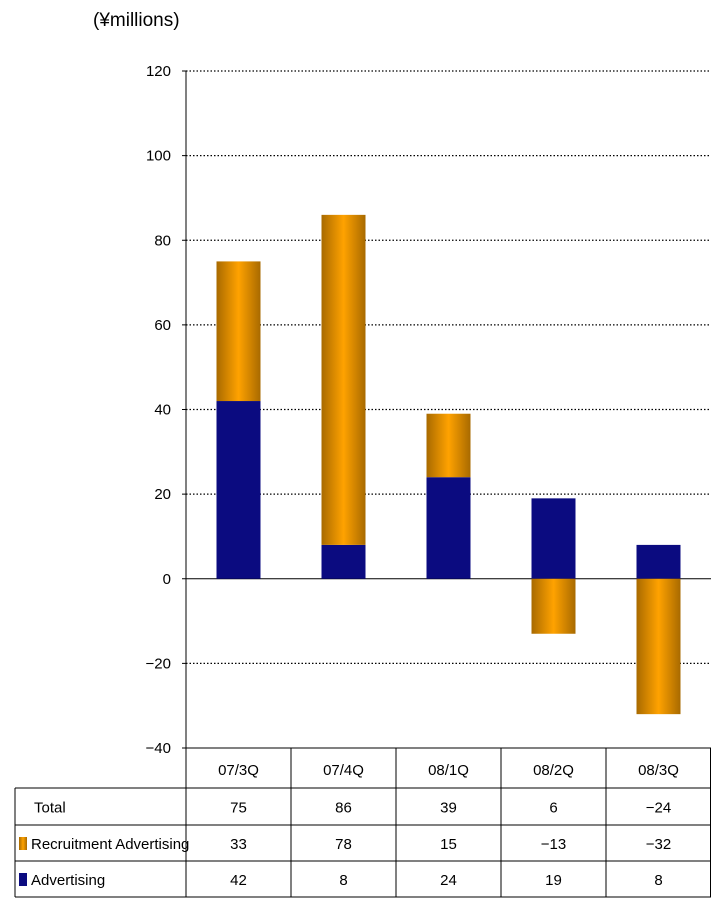  I want to click on cell-recruitment-advertising: 78, so click(343, 844).